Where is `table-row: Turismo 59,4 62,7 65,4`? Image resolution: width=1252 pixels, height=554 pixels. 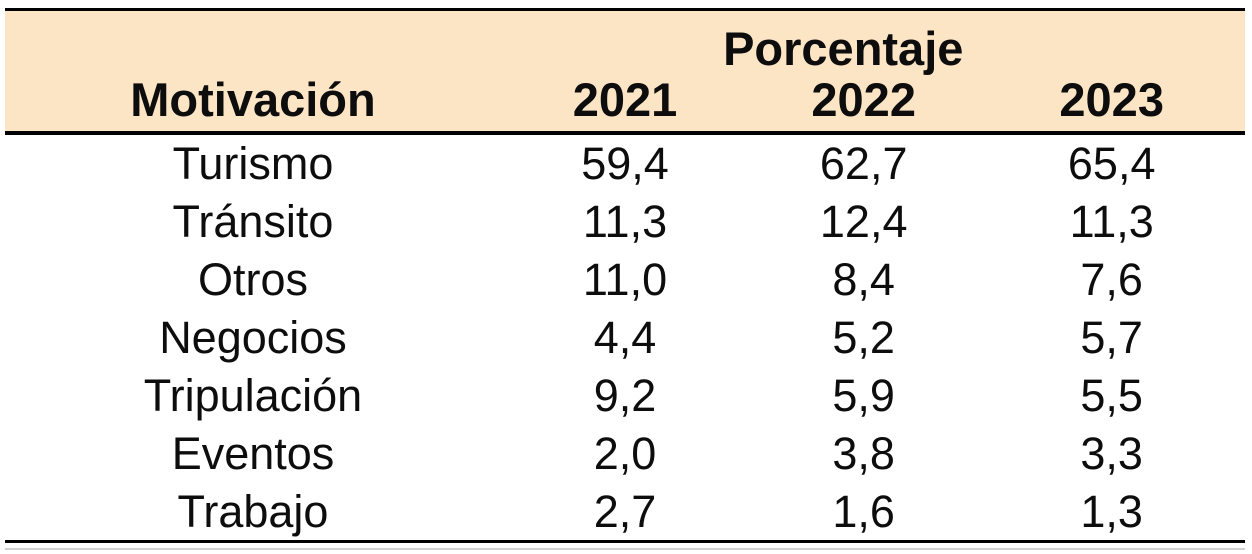 table-row: Turismo 59,4 62,7 65,4 is located at coordinates (625, 164).